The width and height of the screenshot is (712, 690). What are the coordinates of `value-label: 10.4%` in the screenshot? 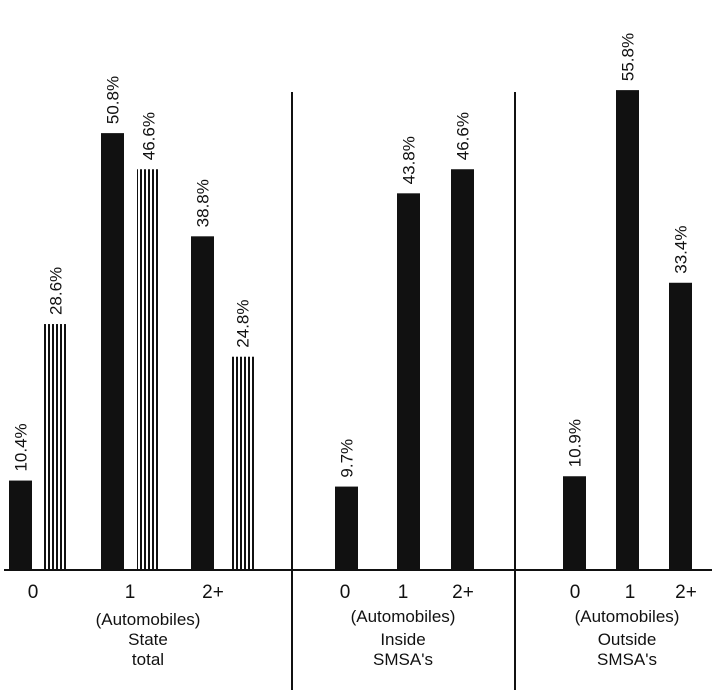 It's located at (21, 447).